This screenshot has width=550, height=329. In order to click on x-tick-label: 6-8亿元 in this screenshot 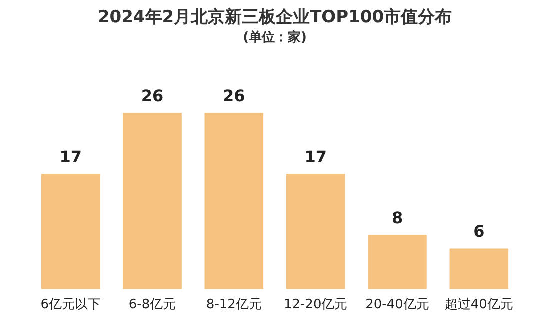, I will do `click(152, 305)`.